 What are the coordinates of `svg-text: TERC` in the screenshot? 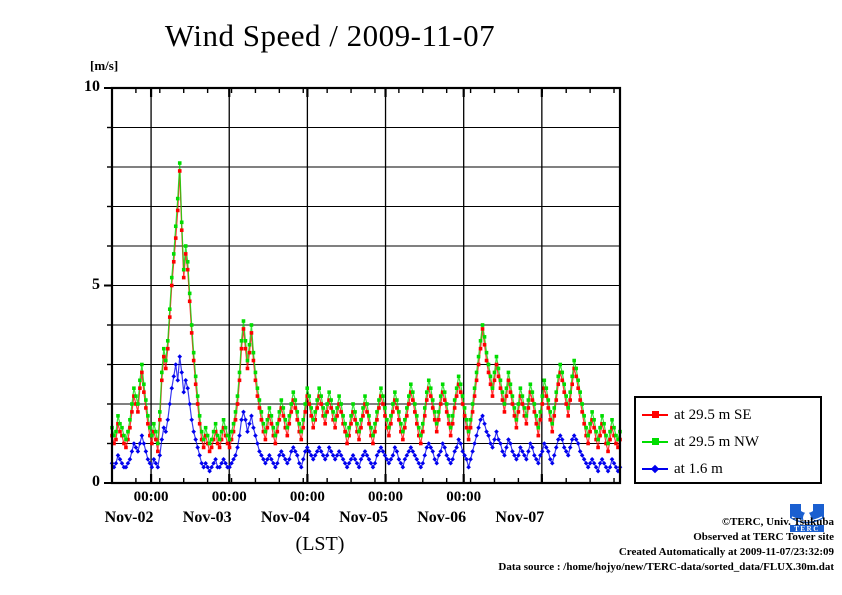 It's located at (807, 529).